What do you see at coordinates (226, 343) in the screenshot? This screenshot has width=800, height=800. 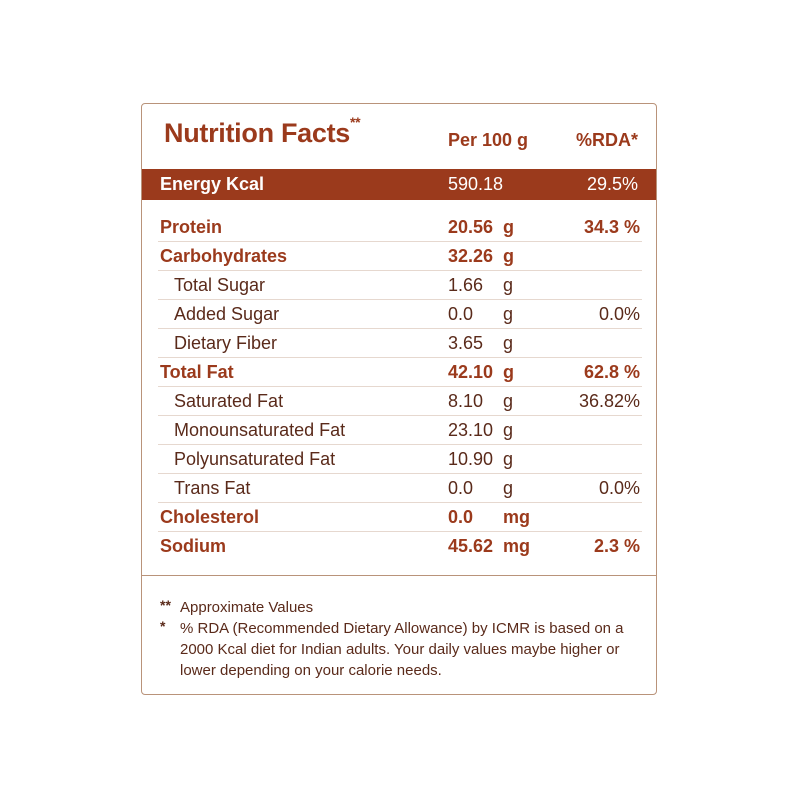 I see `nutrient-name: Dietary Fiber` at bounding box center [226, 343].